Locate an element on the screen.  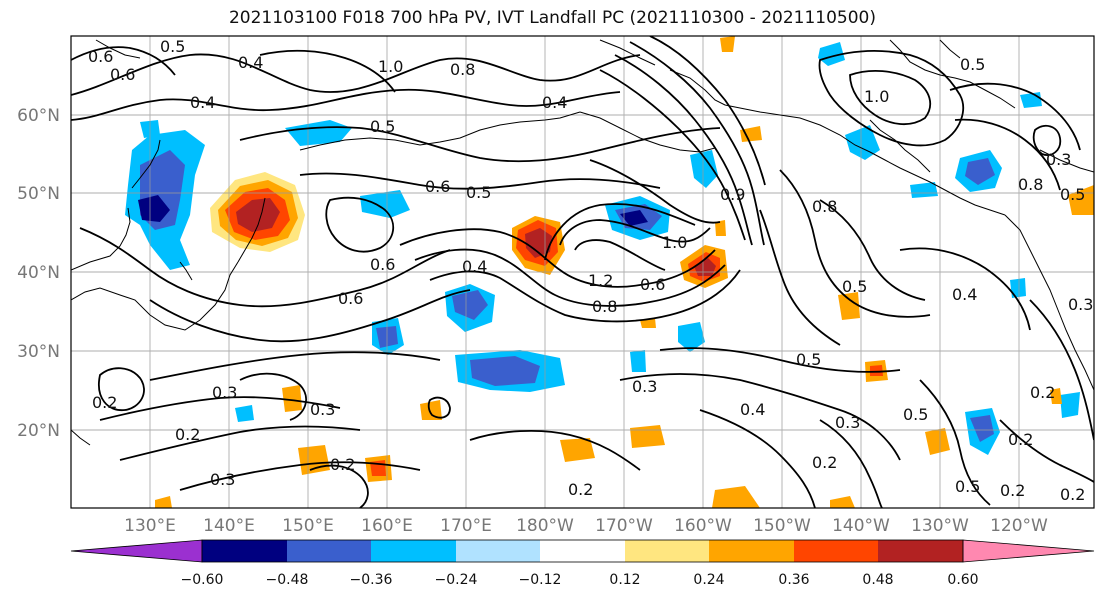
lat-label: 50°N is located at coordinates (38, 194).